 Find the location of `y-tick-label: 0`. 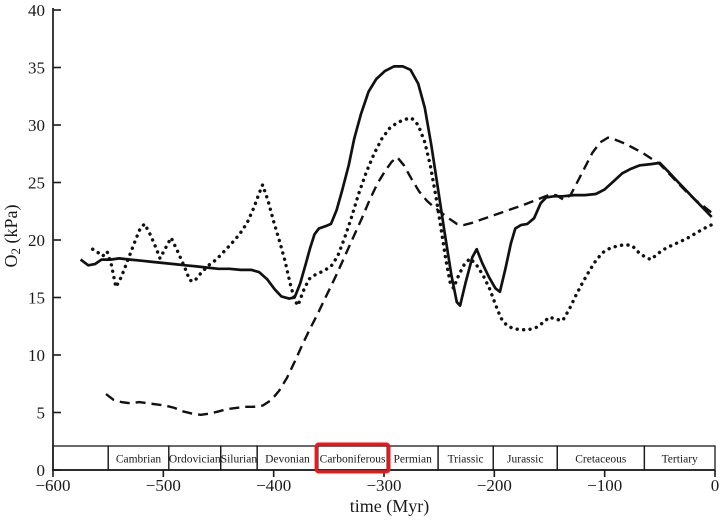

y-tick-label: 0 is located at coordinates (41, 470).